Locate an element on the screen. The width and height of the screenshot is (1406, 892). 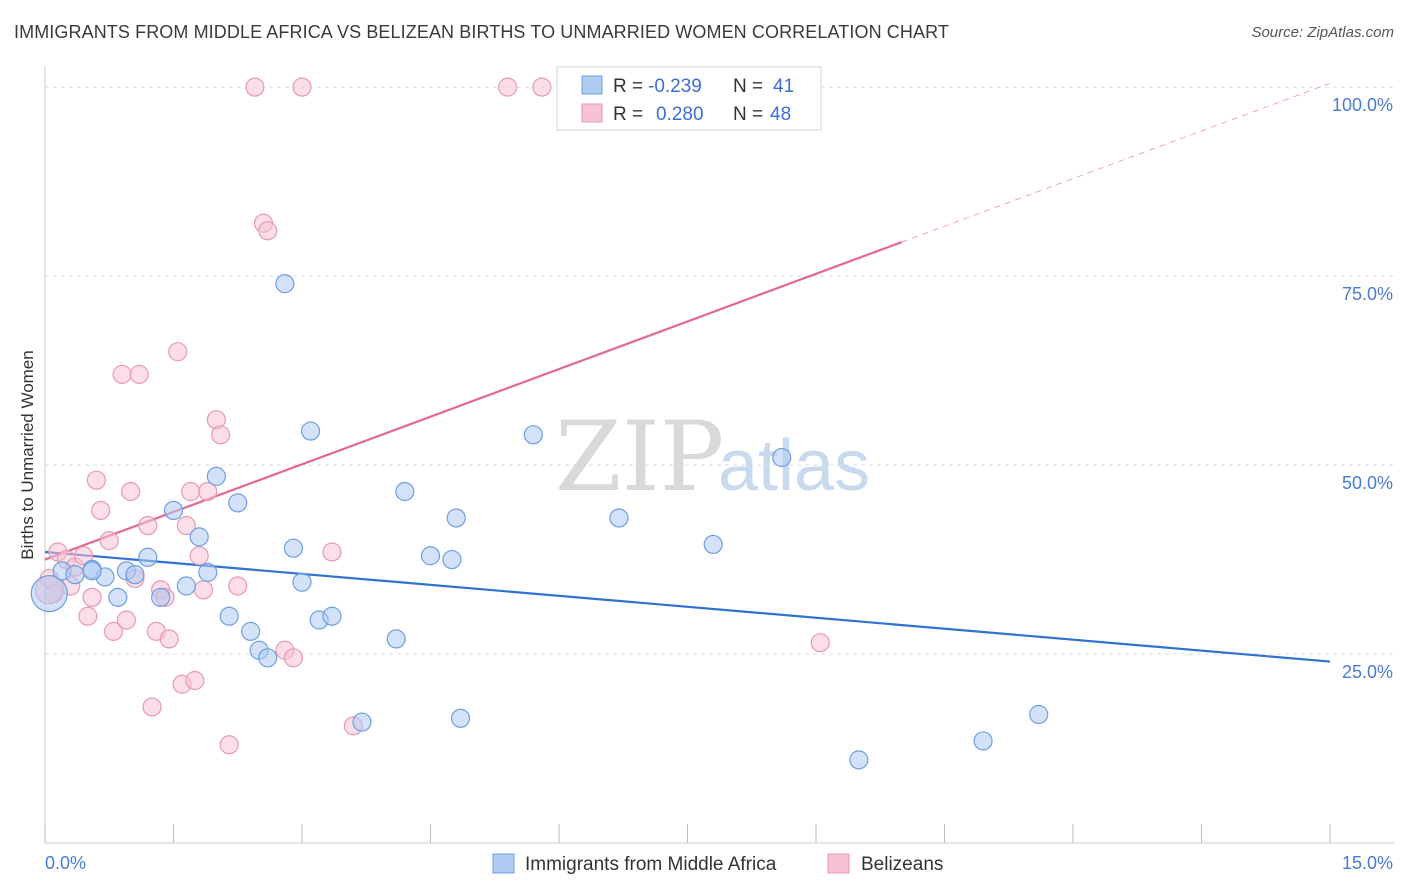
y-axis-title: Births to Unmarried Women is located at coordinates (27, 454).